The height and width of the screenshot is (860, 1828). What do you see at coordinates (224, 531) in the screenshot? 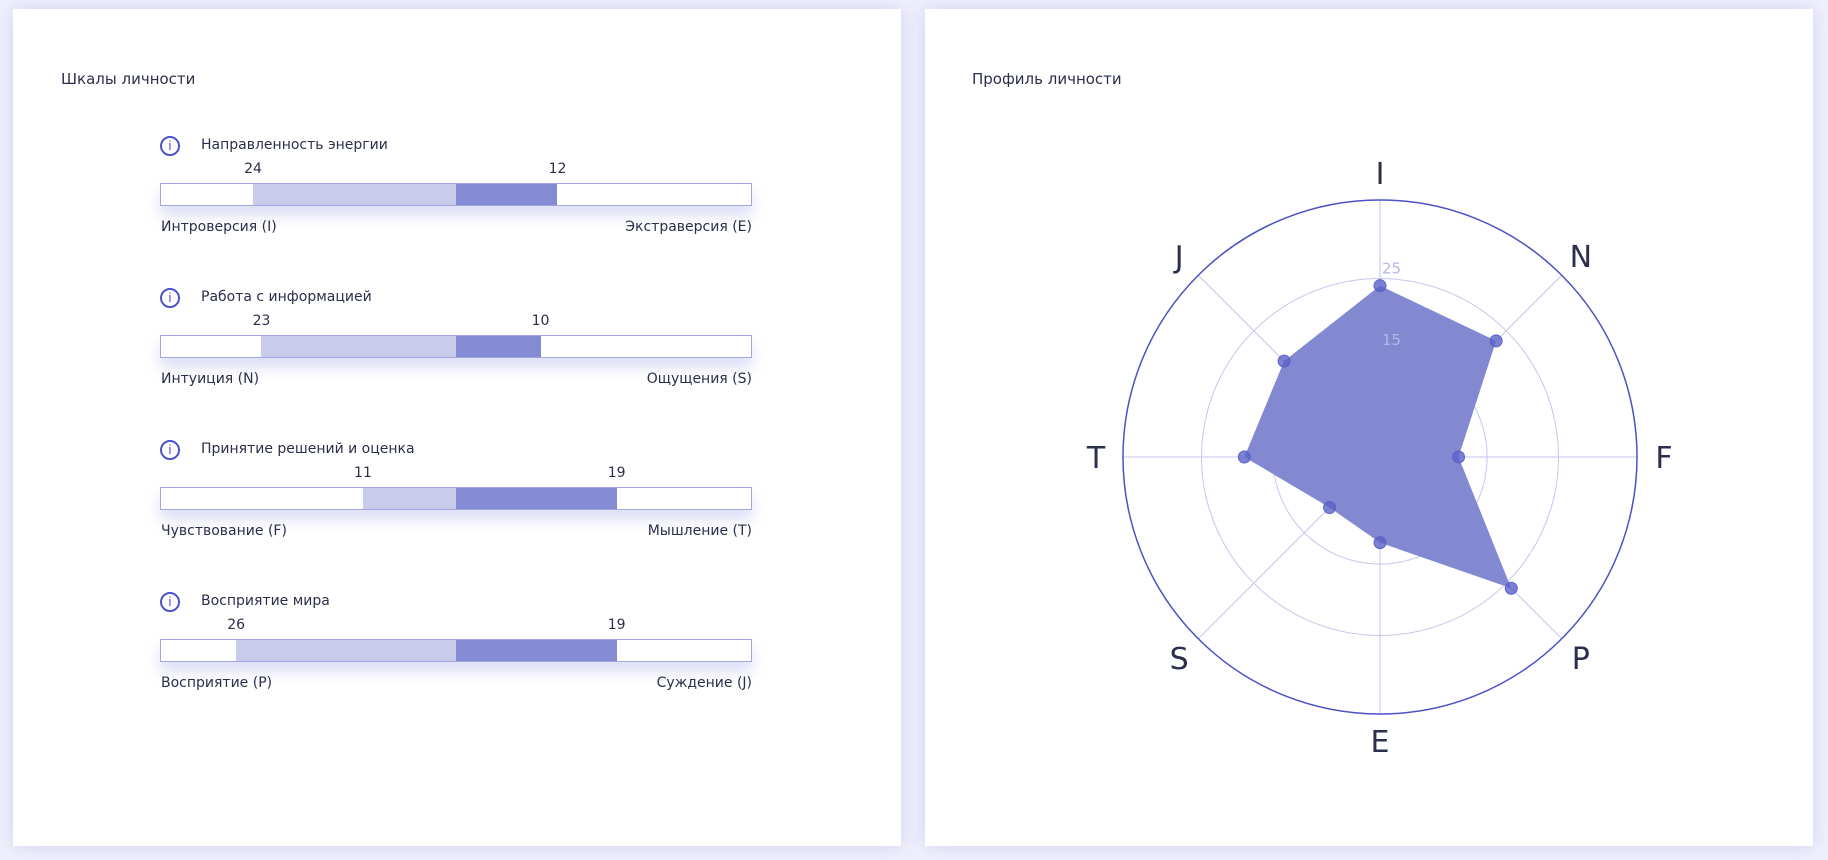
I see `left-pole-label: Чувствование (F)` at bounding box center [224, 531].